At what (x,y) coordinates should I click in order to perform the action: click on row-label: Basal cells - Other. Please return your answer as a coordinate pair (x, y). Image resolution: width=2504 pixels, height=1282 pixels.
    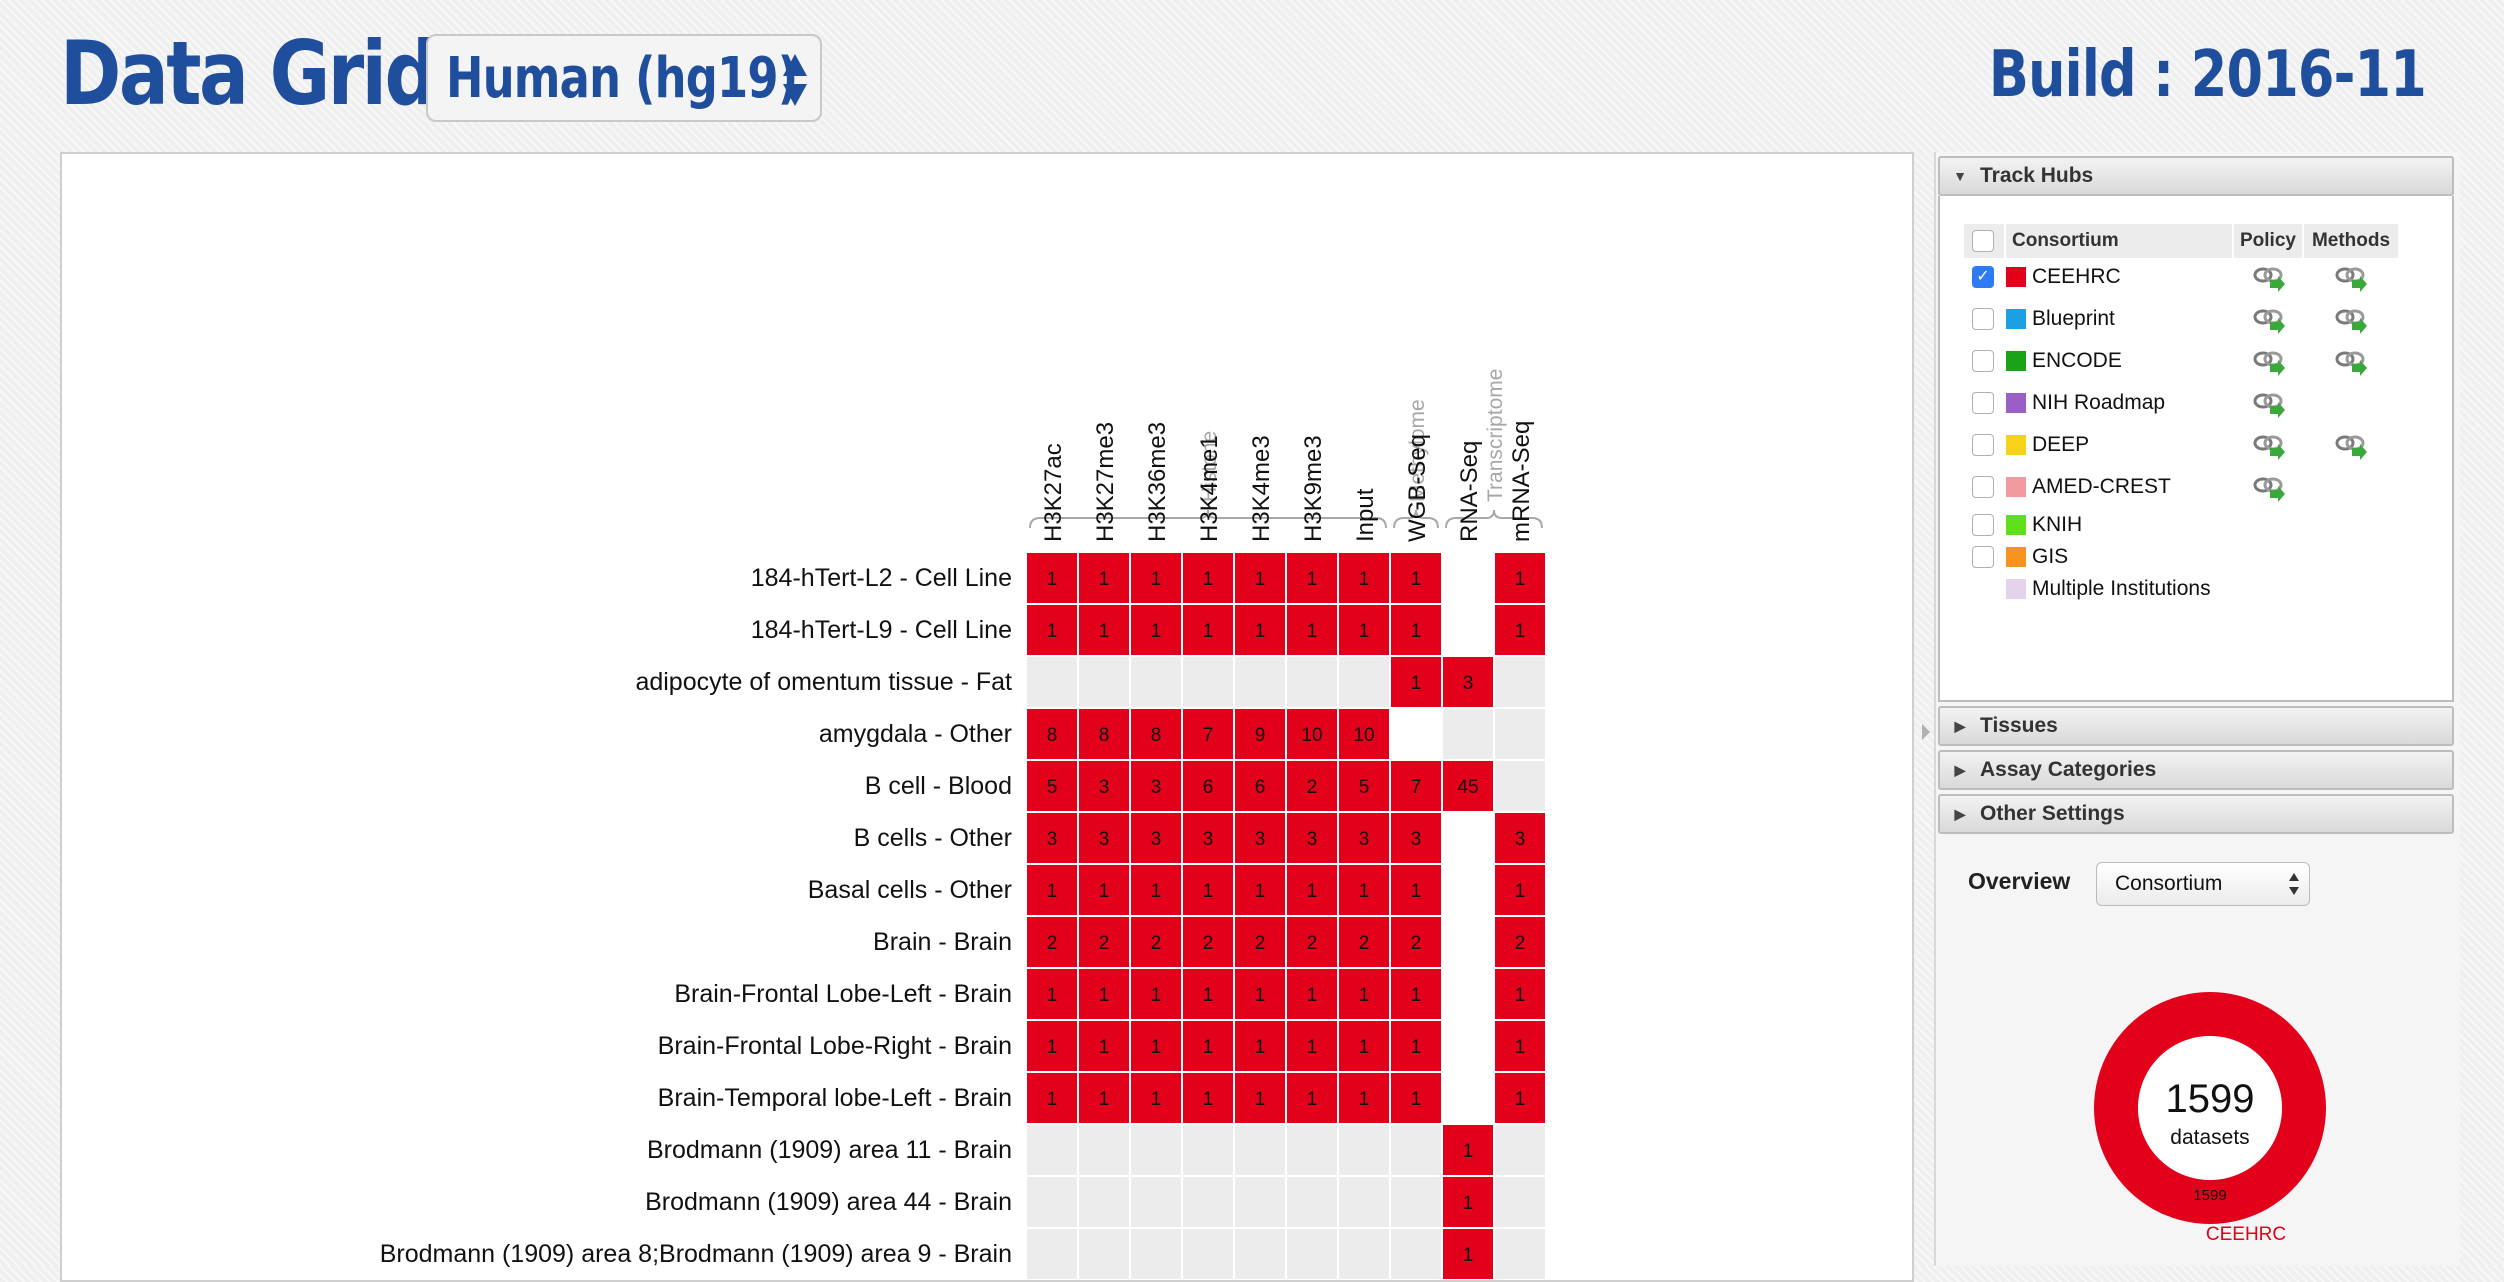
    Looking at the image, I should click on (910, 890).